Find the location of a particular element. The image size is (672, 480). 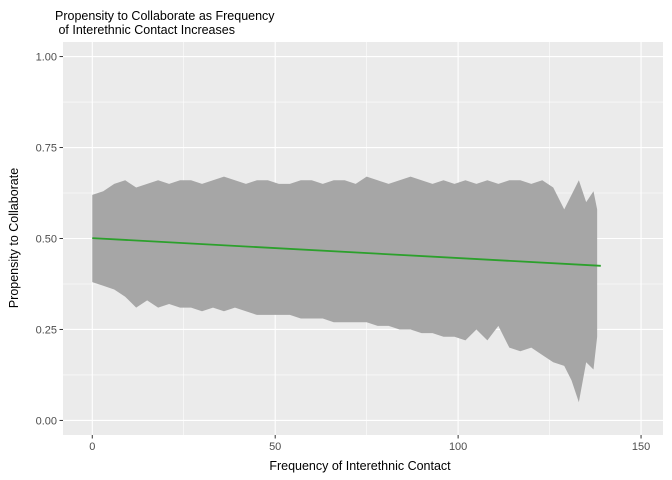

y-axis-title: Propensity to Collaborate is located at coordinates (14, 238).